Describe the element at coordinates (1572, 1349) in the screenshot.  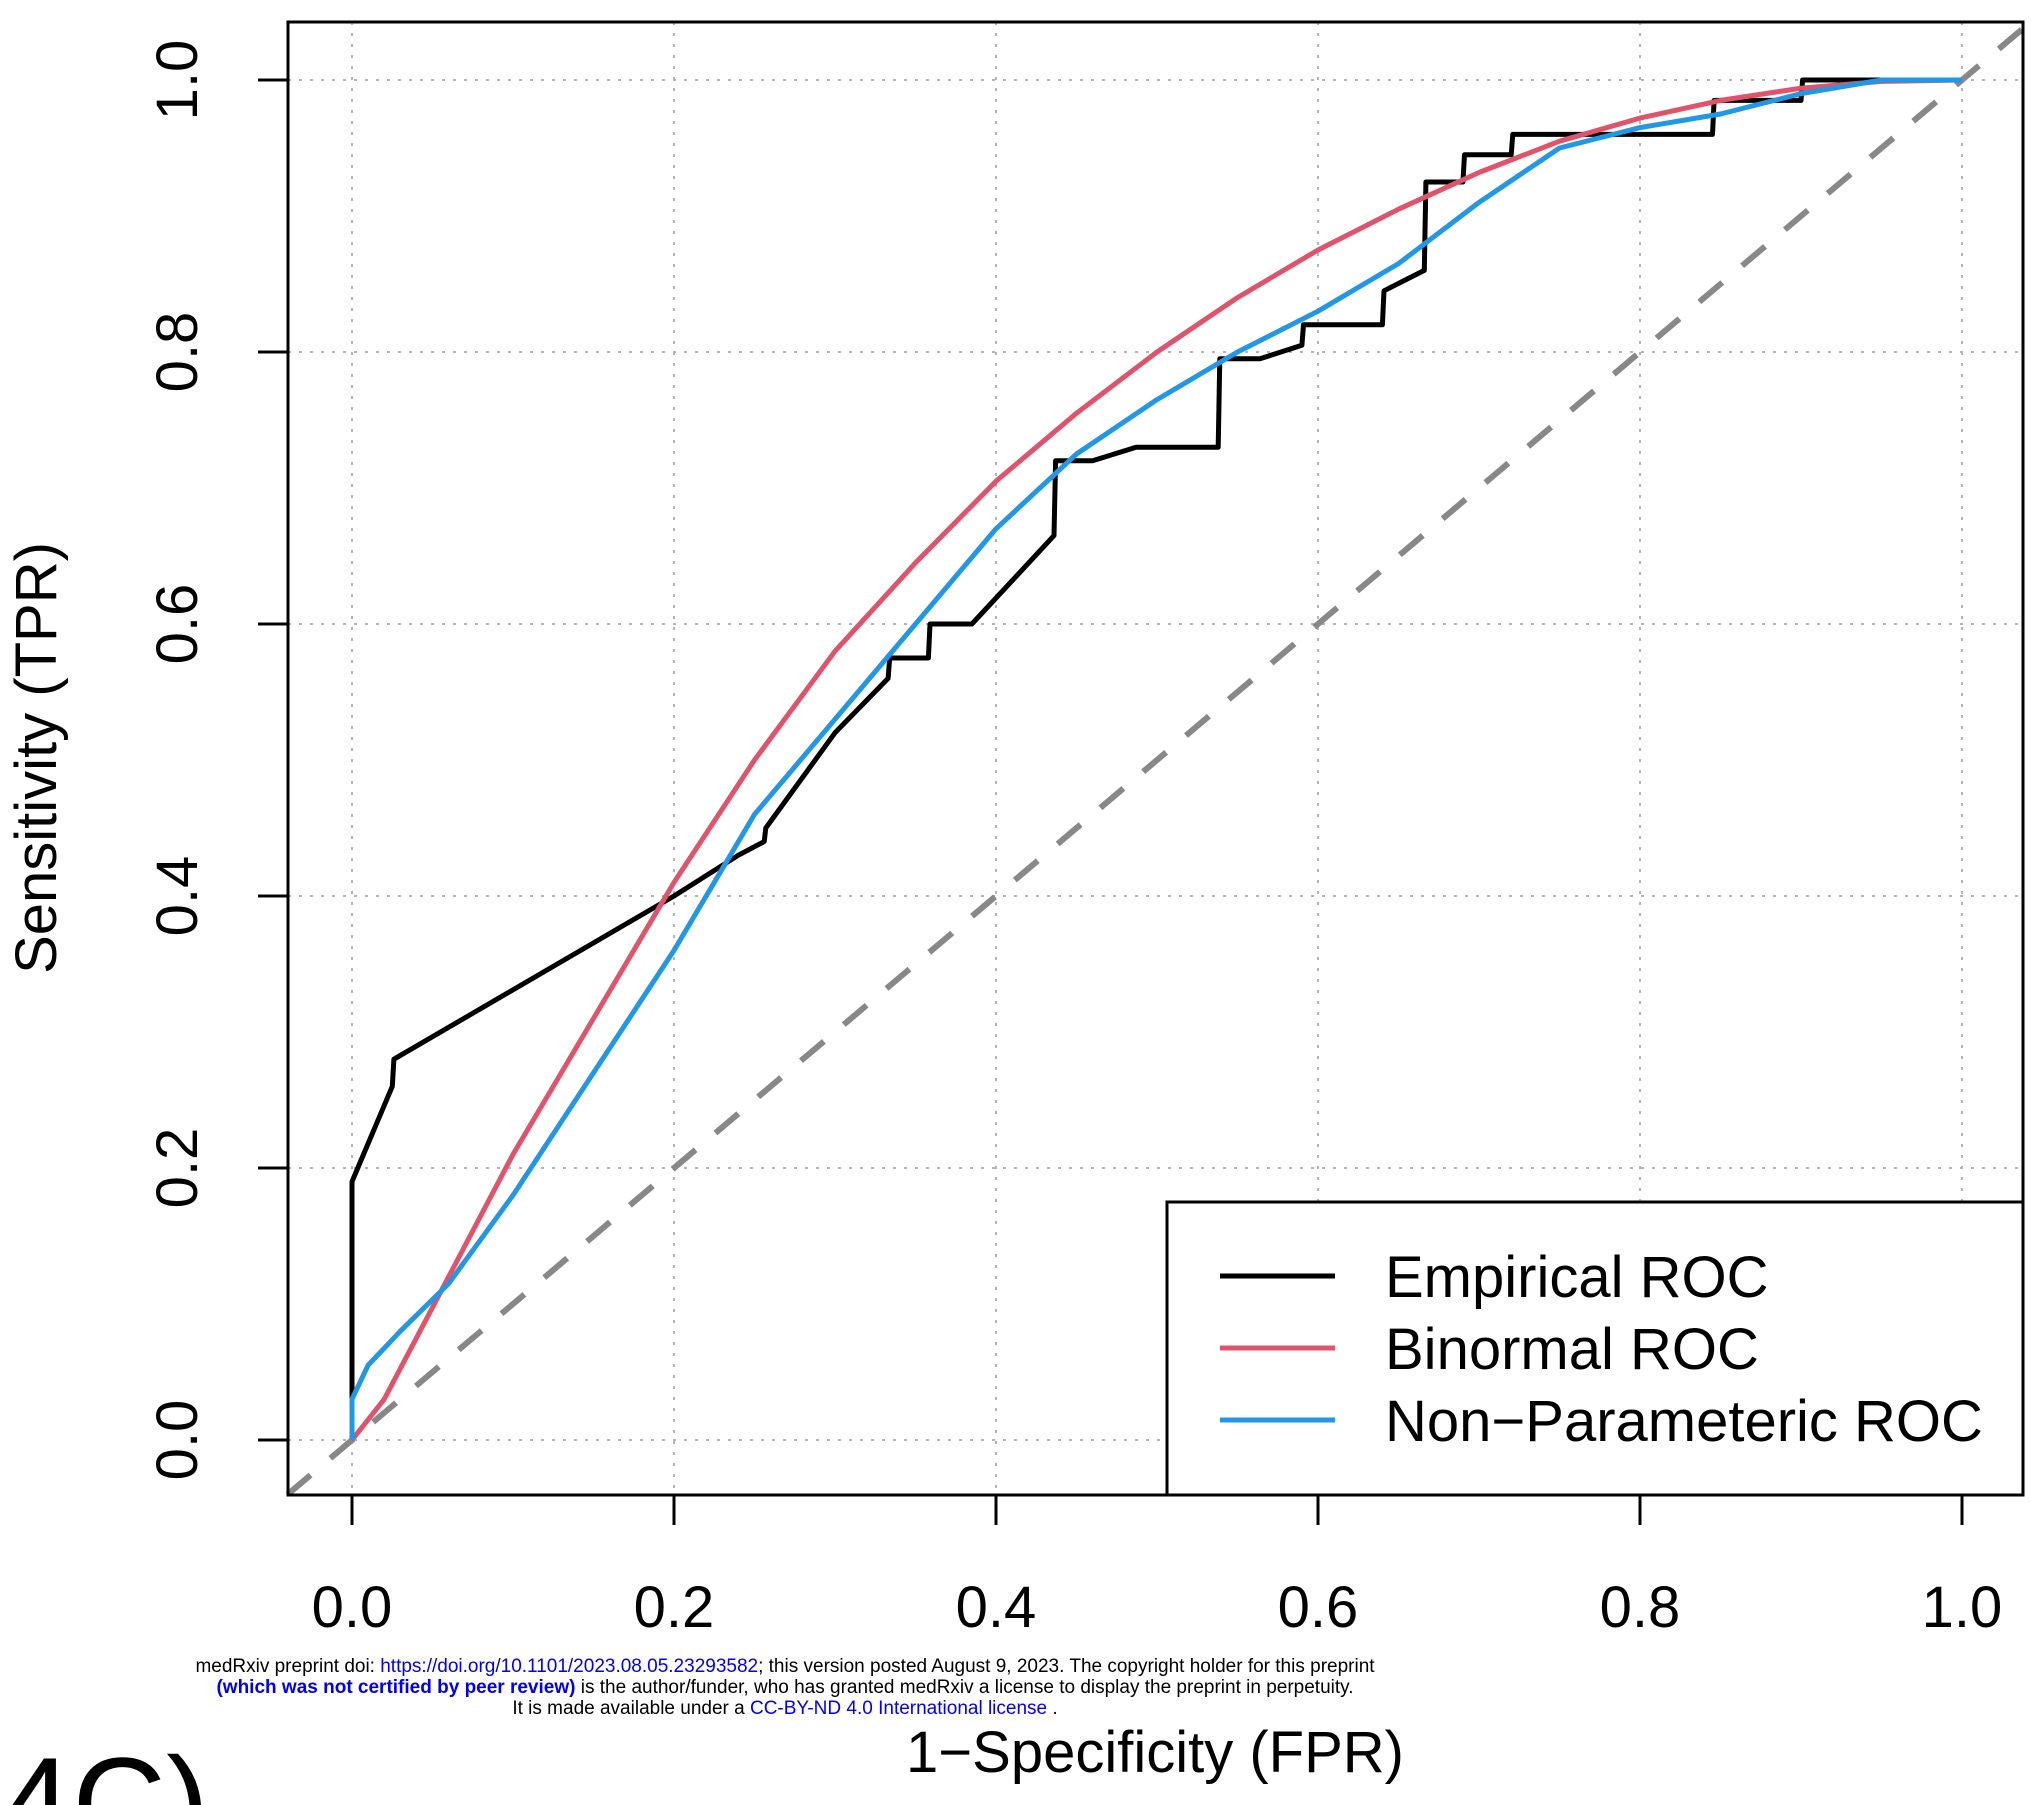
I see `legend-label-binormal: Binormal ROC` at that location.